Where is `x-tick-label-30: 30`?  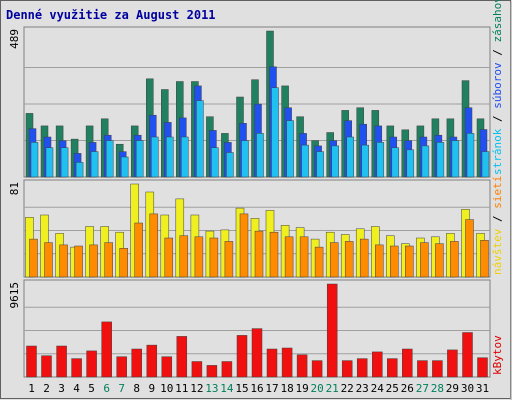
x-tick-label-30: 30 is located at coordinates (467, 388).